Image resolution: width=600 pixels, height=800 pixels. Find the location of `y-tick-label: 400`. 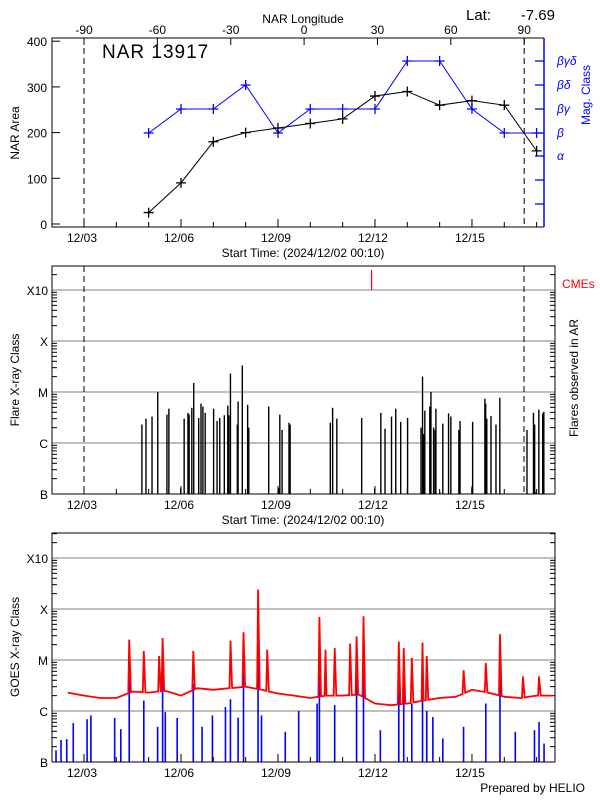

y-tick-label: 400 is located at coordinates (37, 42).